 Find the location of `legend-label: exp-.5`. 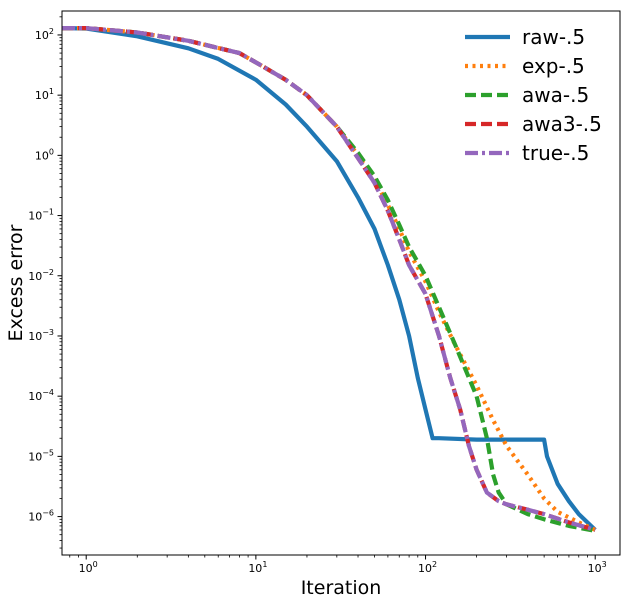

legend-label: exp-.5 is located at coordinates (553, 66).